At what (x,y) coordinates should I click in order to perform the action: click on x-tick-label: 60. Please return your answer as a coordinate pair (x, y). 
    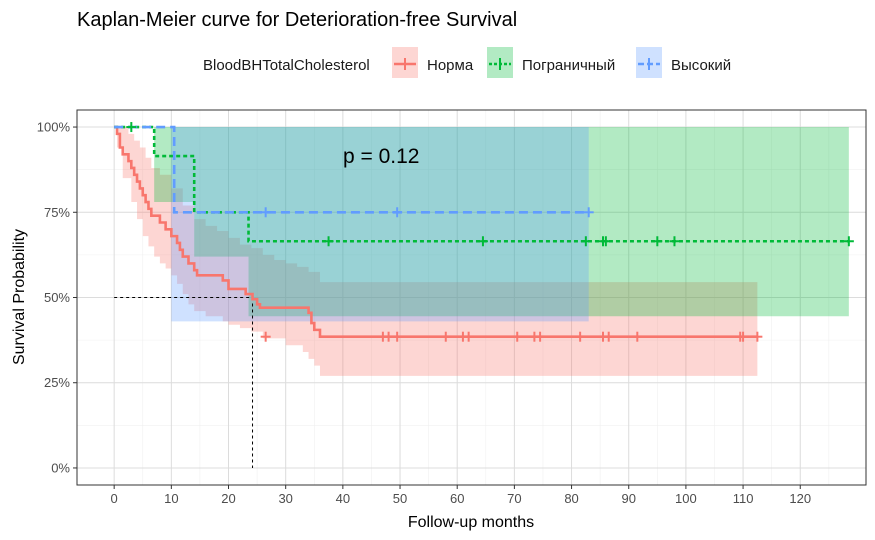
    Looking at the image, I should click on (457, 498).